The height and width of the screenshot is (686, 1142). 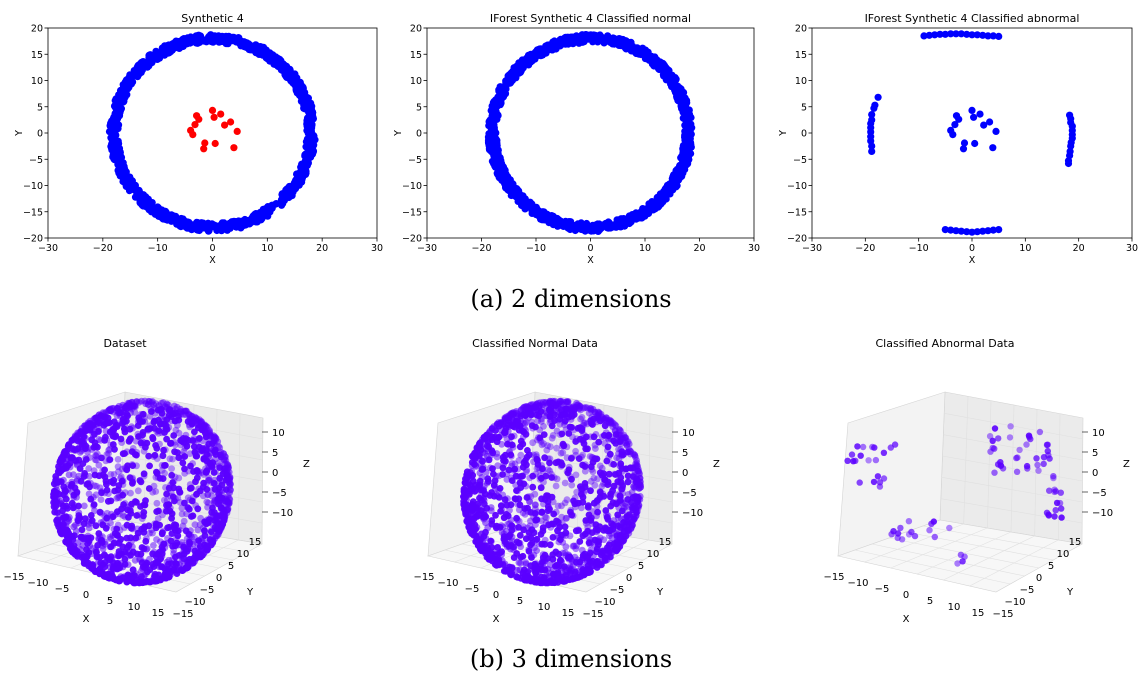 What do you see at coordinates (48, 248) in the screenshot?
I see `x-tick-label: −30` at bounding box center [48, 248].